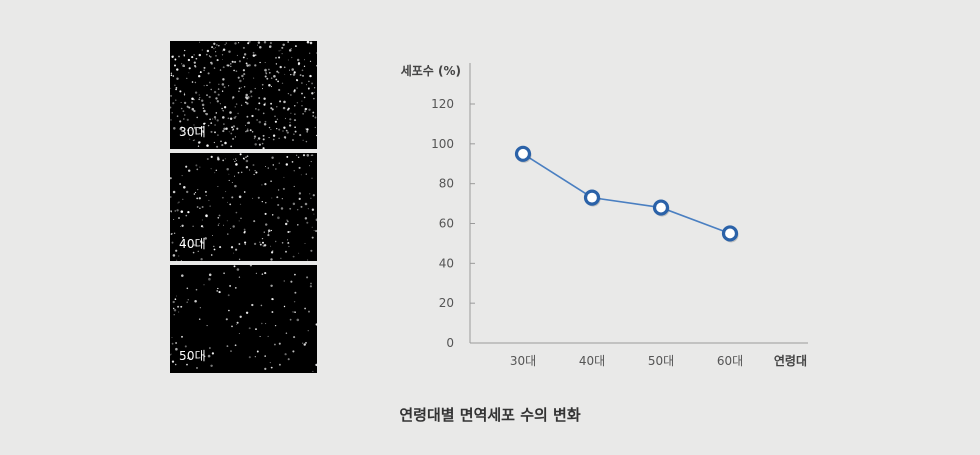 Image resolution: width=980 pixels, height=455 pixels. I want to click on panel-label: 30대, so click(192, 132).